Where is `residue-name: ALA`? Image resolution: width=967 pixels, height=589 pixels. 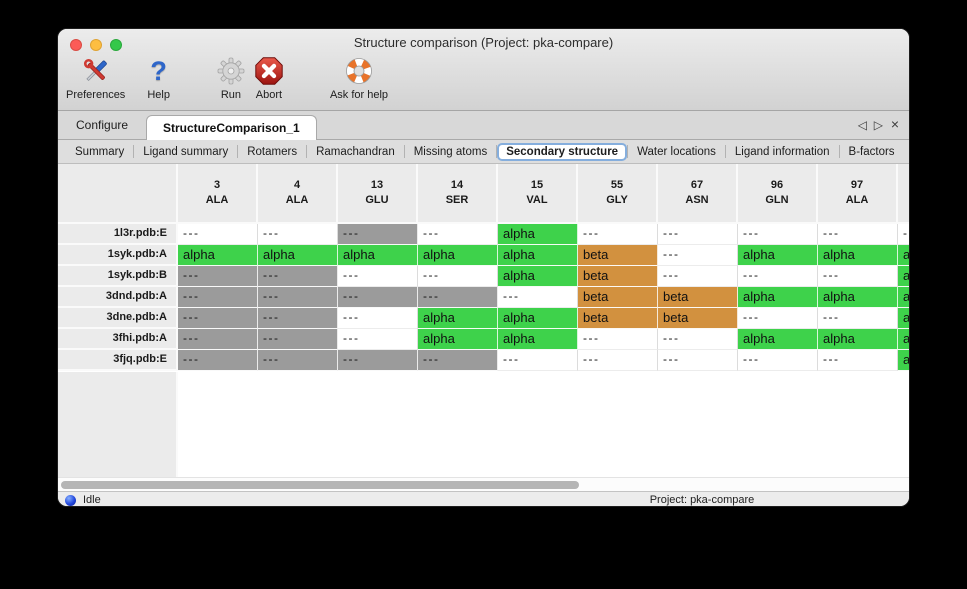 residue-name: ALA is located at coordinates (297, 200).